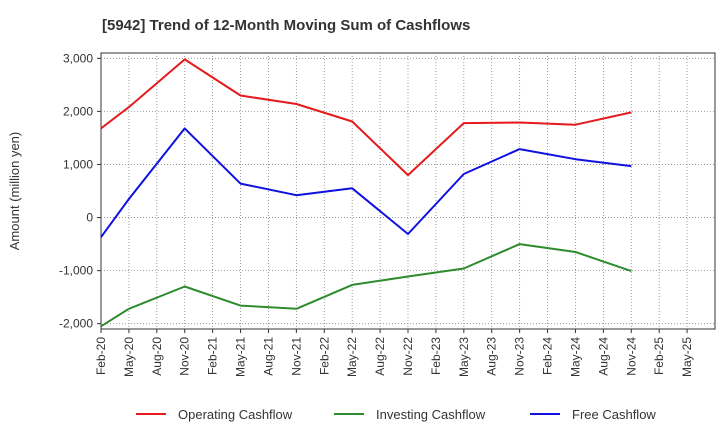 The height and width of the screenshot is (440, 720). What do you see at coordinates (614, 414) in the screenshot?
I see `legend-label: Free Cashflow` at bounding box center [614, 414].